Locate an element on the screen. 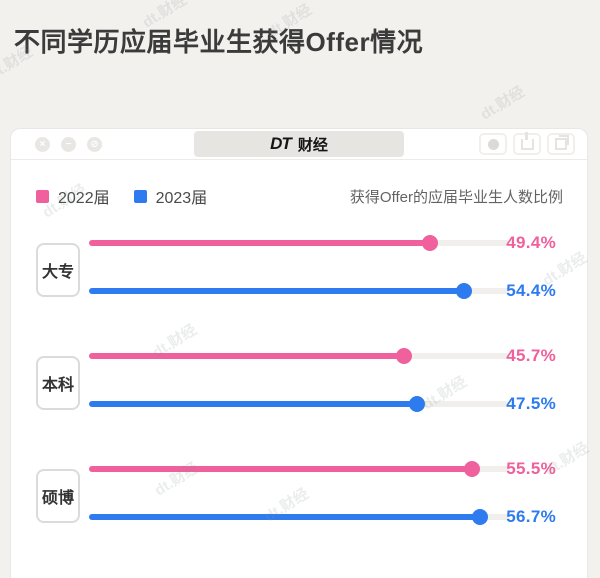 The height and width of the screenshot is (578, 600). brand-caijing-text: 财经 is located at coordinates (312, 145).